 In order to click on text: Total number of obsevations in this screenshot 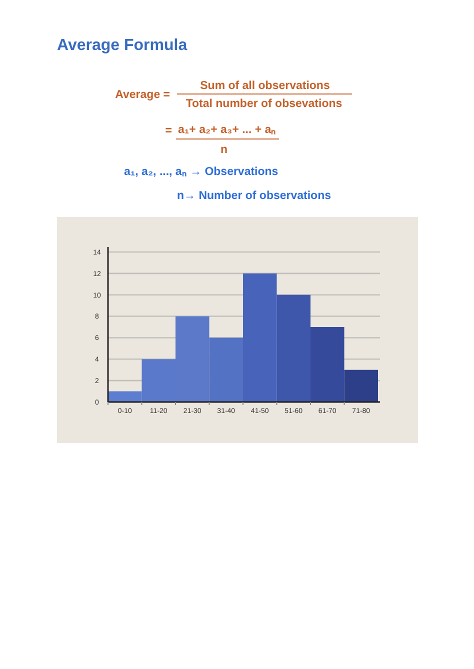, I will do `click(264, 104)`.